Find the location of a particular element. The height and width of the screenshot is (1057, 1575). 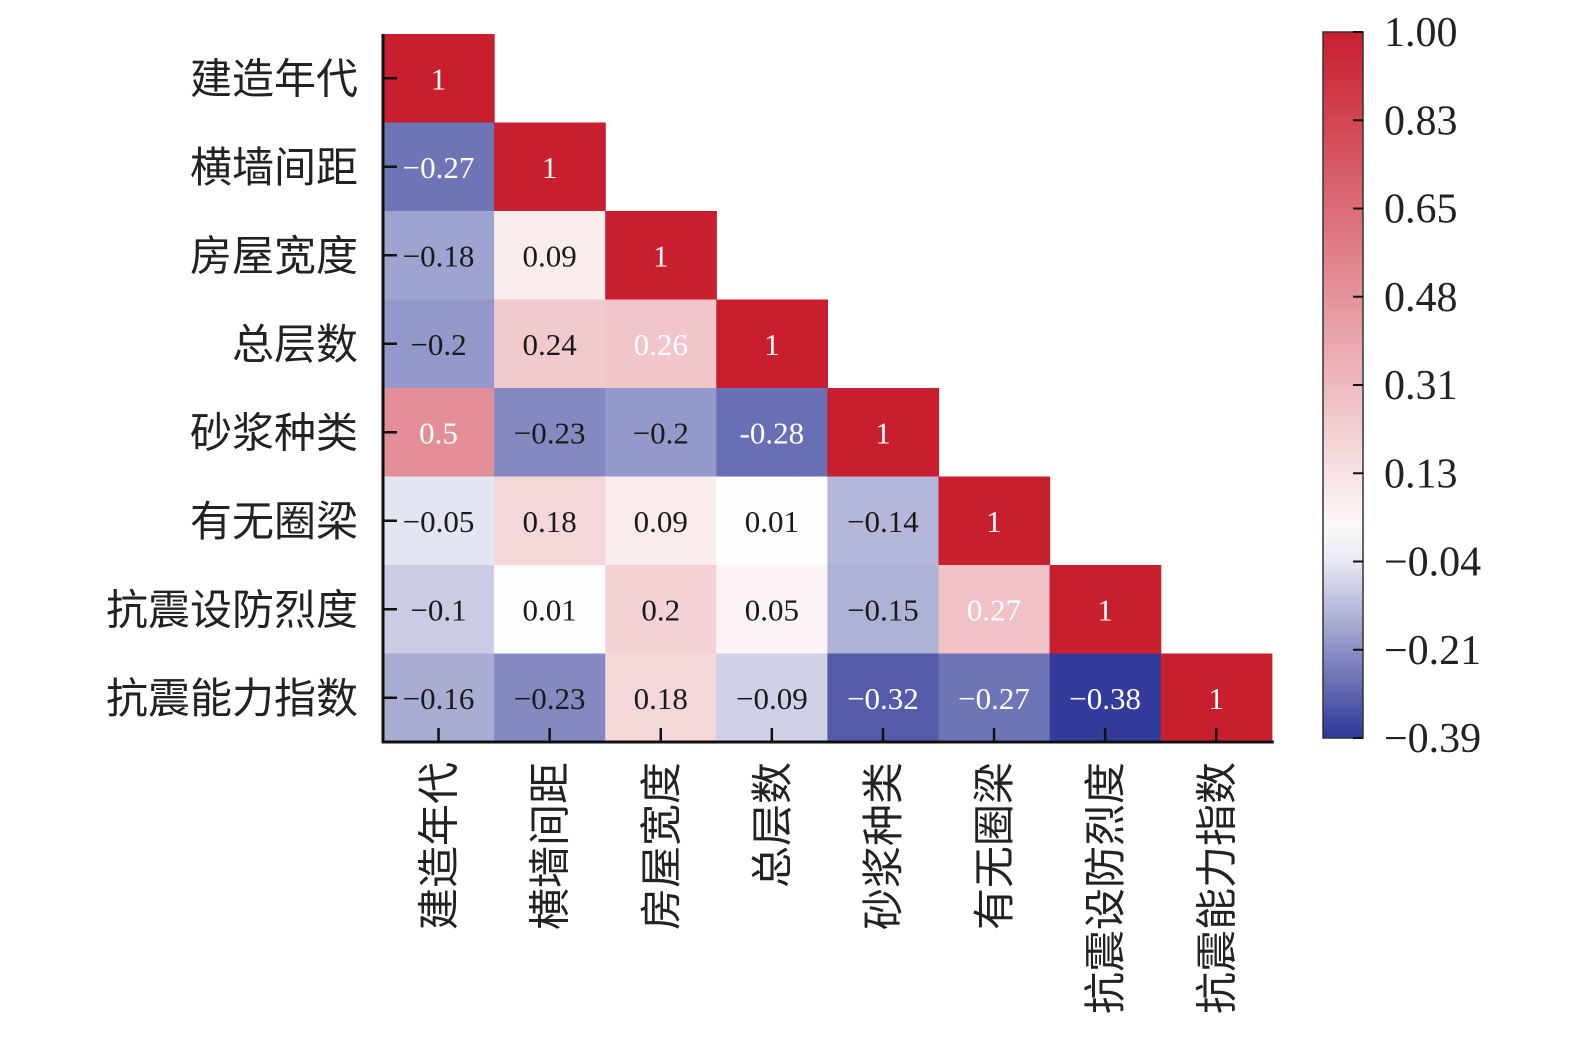

cell-value-label: −0.1 is located at coordinates (438, 609).